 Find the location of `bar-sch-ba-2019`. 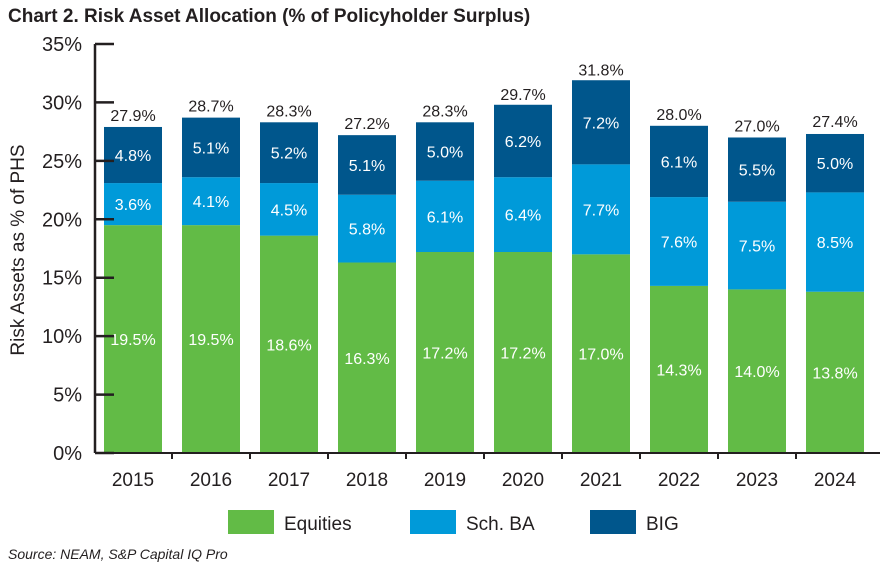

bar-sch-ba-2019 is located at coordinates (445, 216).